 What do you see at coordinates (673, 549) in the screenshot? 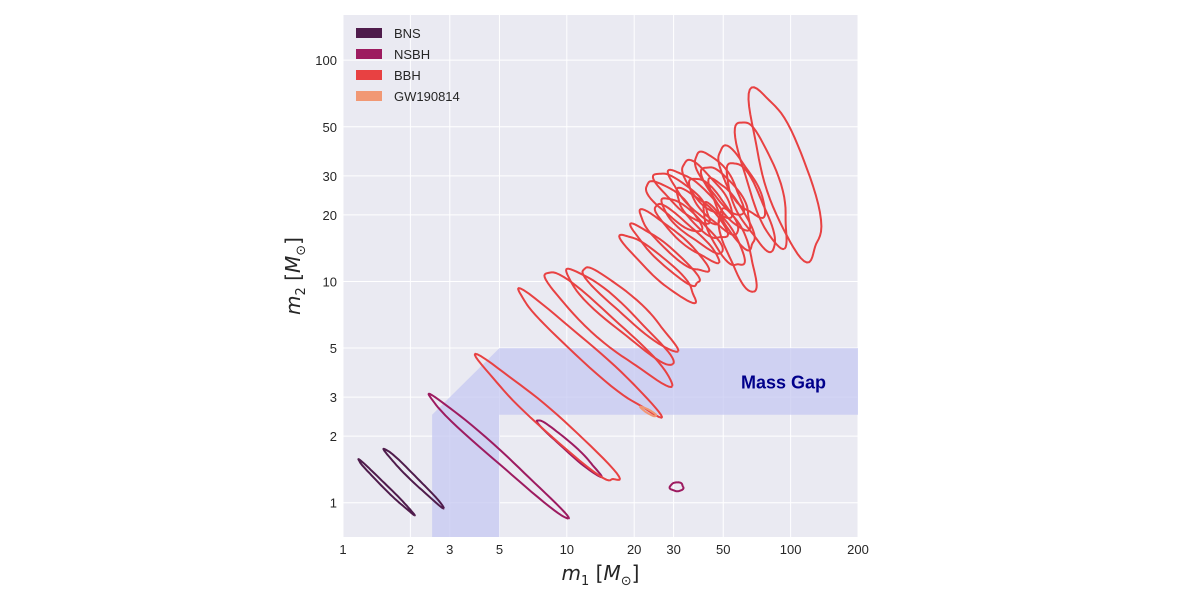
I see `x-tick-label: 30` at bounding box center [673, 549].